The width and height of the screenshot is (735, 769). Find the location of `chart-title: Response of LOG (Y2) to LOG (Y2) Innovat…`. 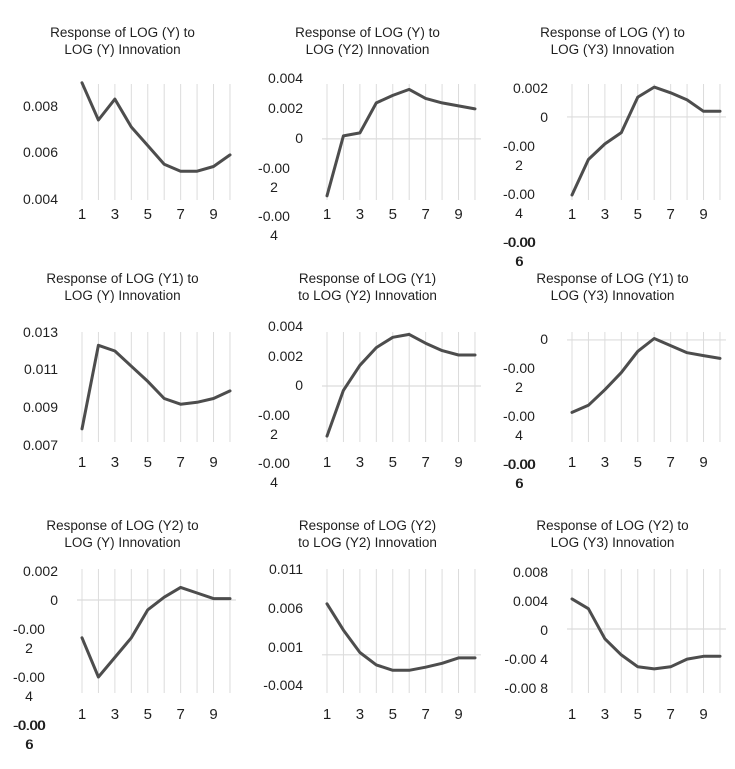

chart-title: Response of LOG (Y2) to LOG (Y2) Innovat… is located at coordinates (367, 534).